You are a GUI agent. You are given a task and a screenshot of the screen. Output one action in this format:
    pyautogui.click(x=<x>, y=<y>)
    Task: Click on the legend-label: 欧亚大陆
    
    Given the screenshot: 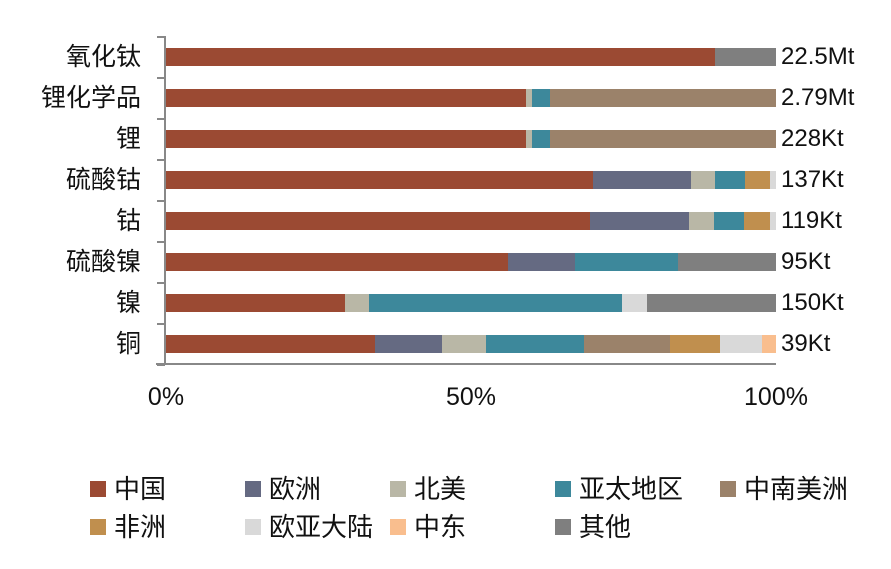 What is the action you would take?
    pyautogui.click(x=321, y=527)
    